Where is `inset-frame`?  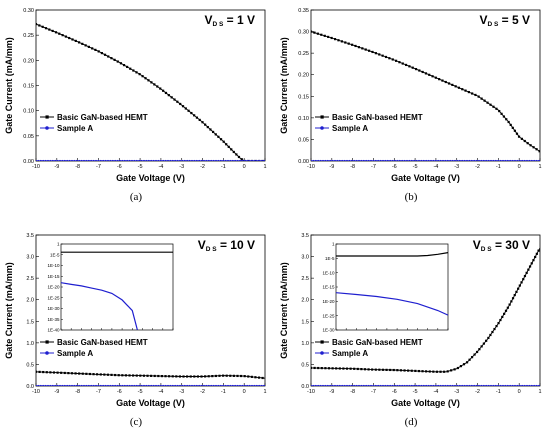 inset-frame is located at coordinates (392, 287).